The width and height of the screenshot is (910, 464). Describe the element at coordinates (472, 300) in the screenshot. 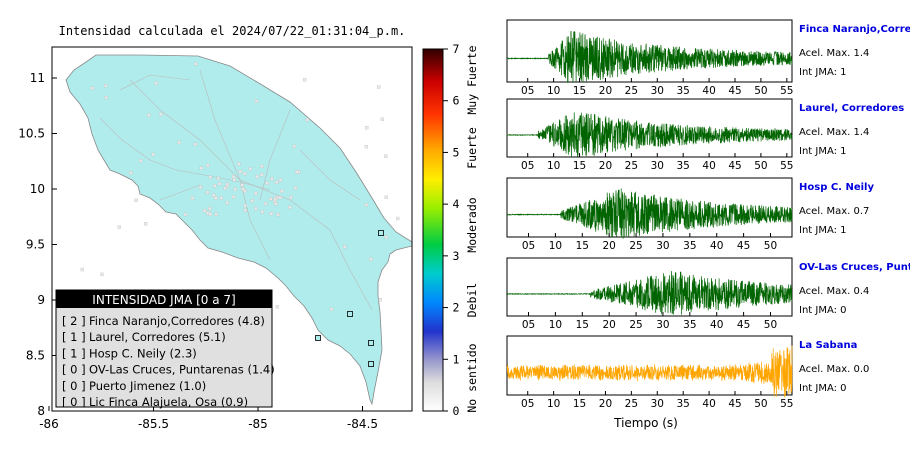

I see `colorbar-category-label: Debil` at that location.